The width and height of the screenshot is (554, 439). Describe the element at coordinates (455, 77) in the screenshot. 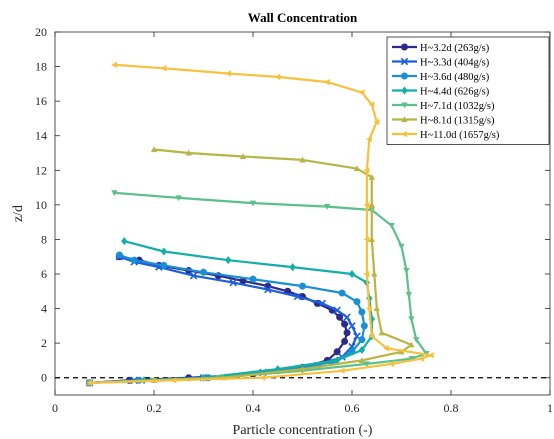

I see `legend-label: H~3.6d (480g/s)` at that location.